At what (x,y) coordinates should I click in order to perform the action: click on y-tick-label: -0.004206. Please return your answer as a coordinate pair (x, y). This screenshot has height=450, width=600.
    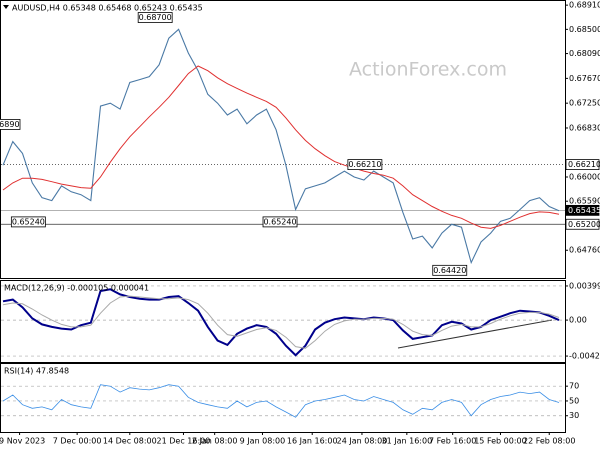
    Looking at the image, I should click on (584, 356).